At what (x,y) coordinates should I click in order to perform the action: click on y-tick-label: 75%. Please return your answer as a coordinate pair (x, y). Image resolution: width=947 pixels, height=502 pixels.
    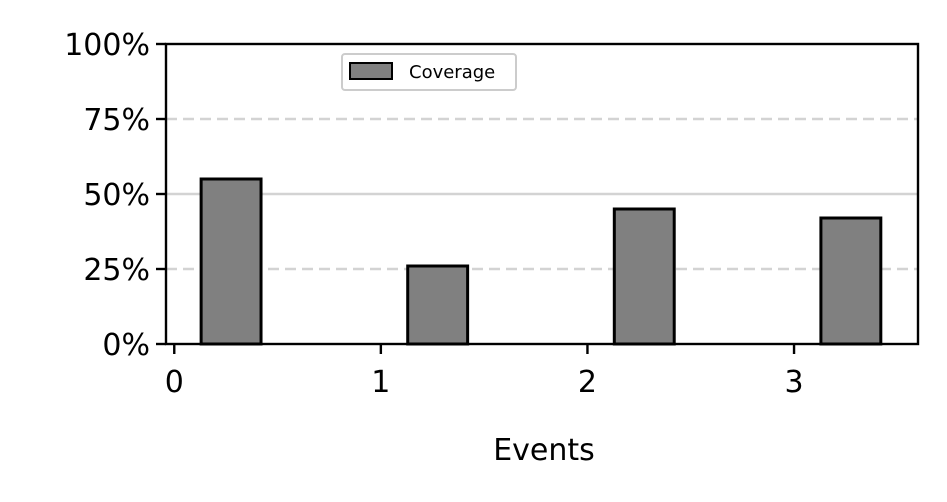
    Looking at the image, I should click on (116, 120).